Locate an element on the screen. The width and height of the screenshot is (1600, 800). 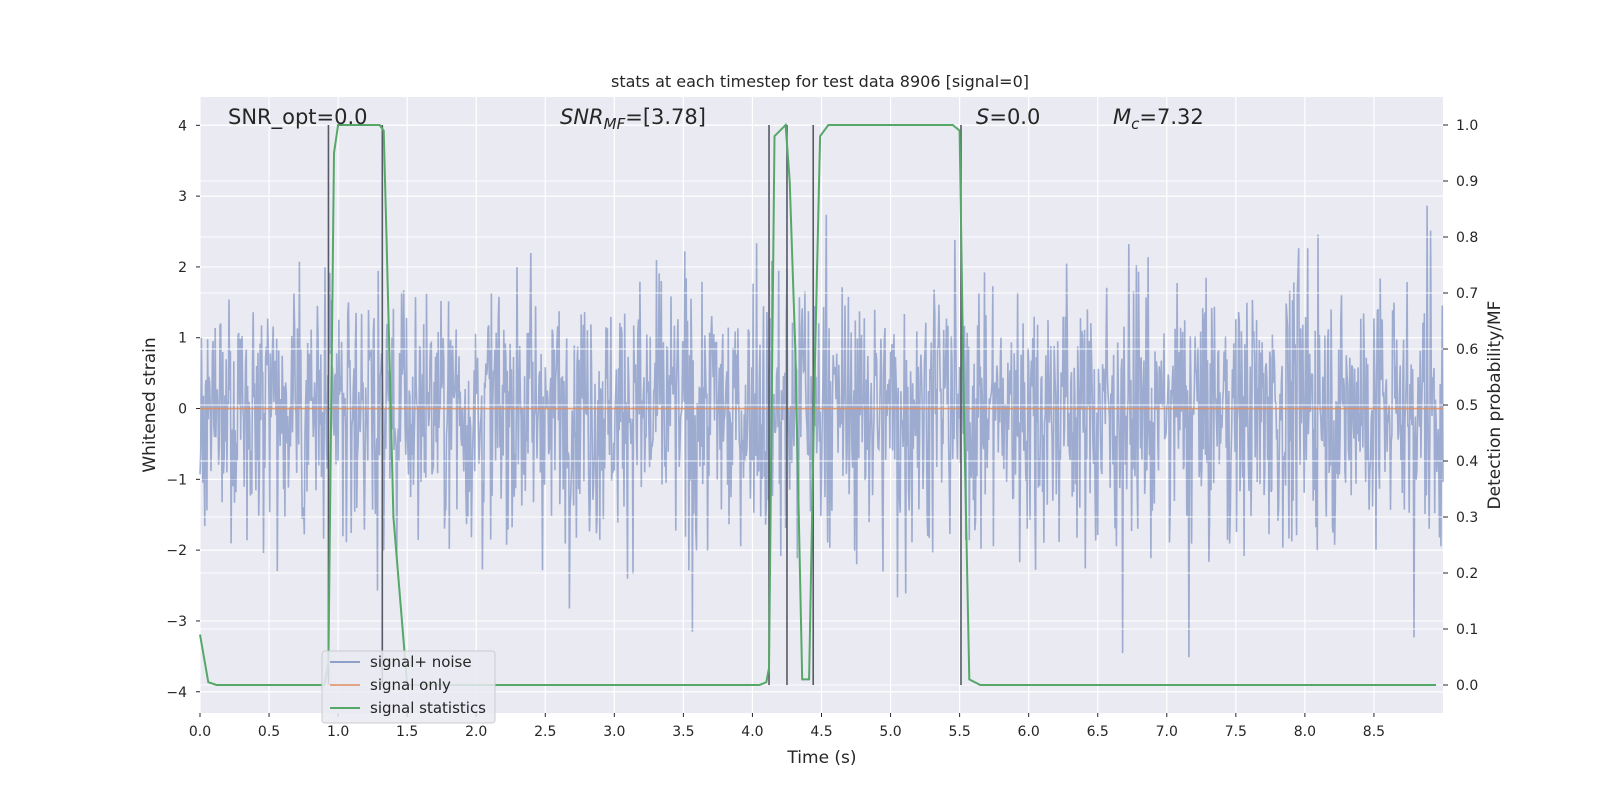
legend-label-signal-only: signal only is located at coordinates (410, 685).